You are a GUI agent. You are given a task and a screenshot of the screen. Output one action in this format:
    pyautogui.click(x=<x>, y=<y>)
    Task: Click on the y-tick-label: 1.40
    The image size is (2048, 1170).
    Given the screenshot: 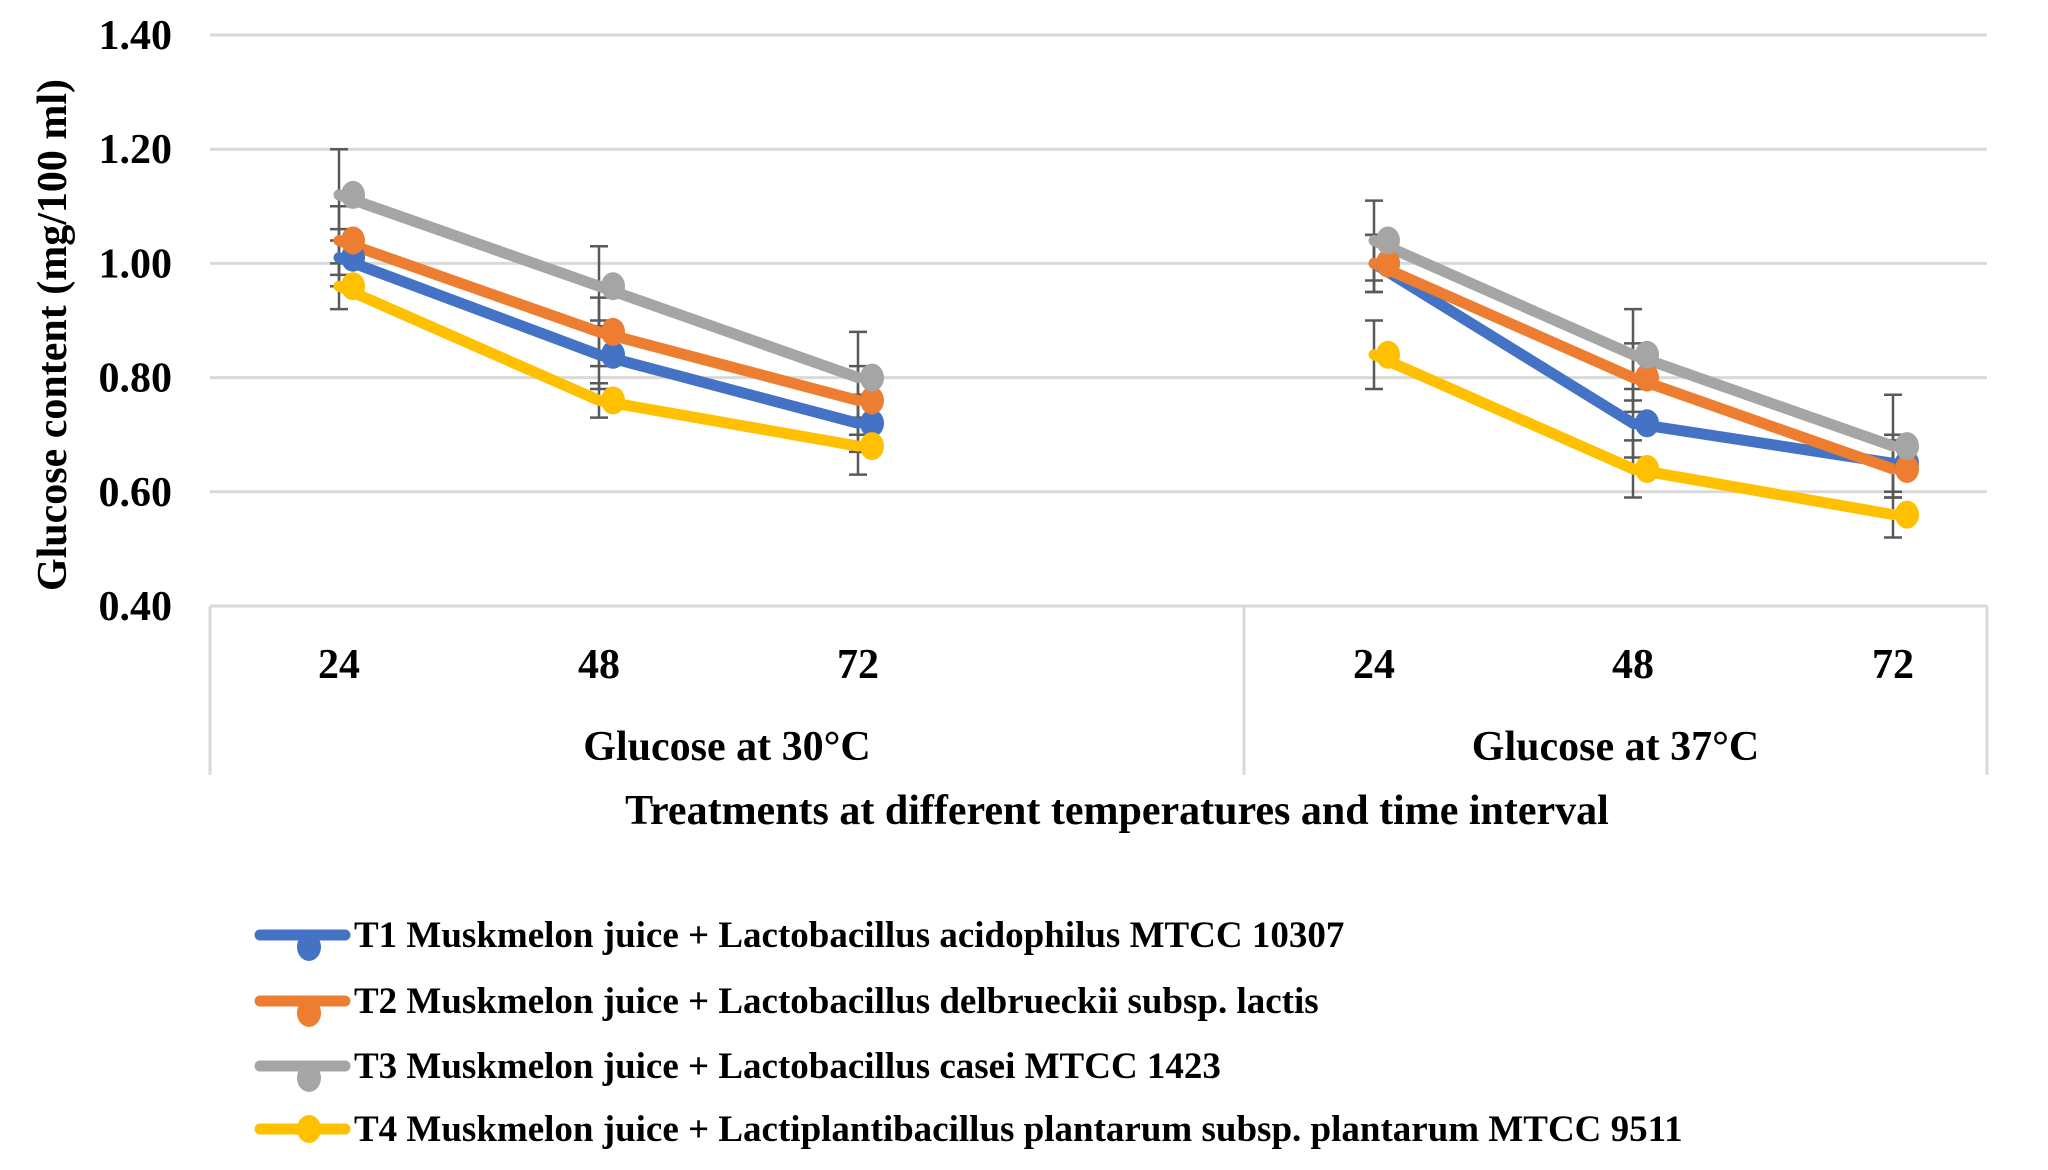 What is the action you would take?
    pyautogui.click(x=136, y=36)
    